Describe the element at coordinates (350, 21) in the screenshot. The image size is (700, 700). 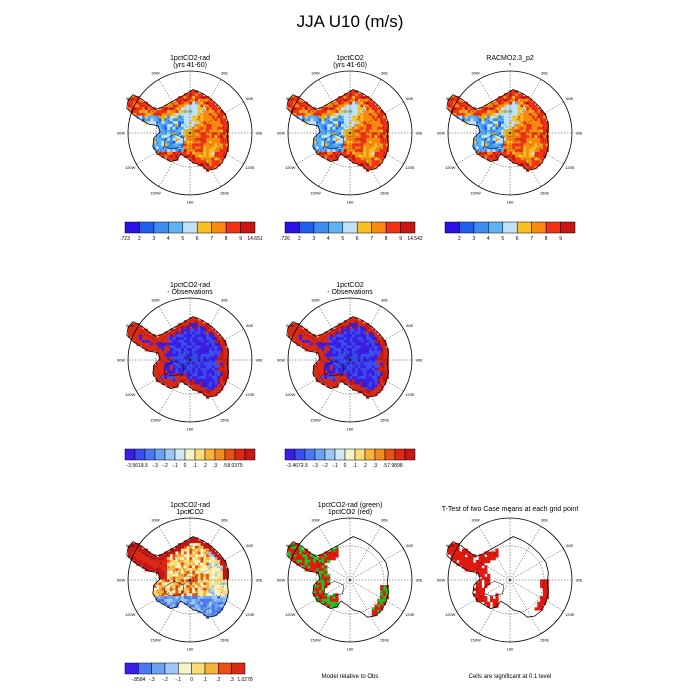
I see `page-title: JJA U10 (m/s)` at that location.